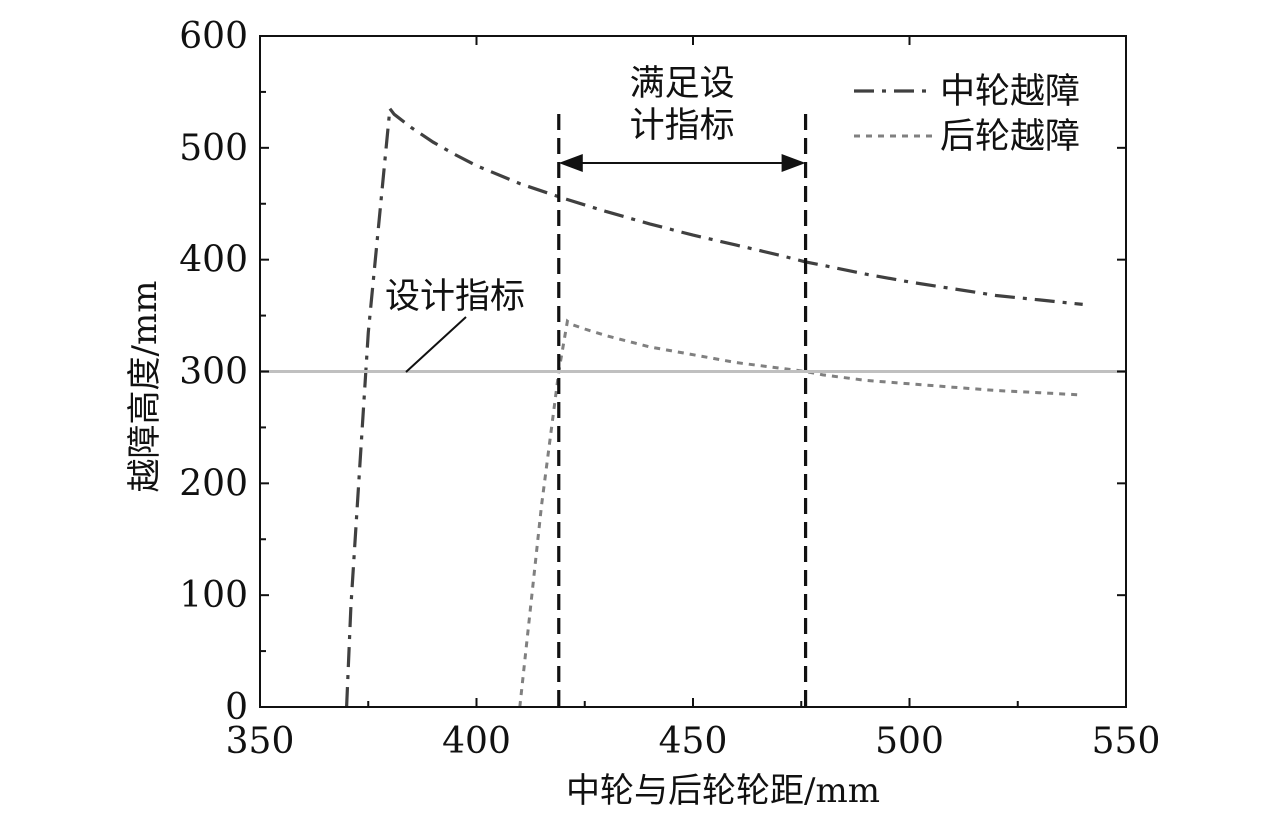 The width and height of the screenshot is (1276, 817). What do you see at coordinates (1010, 92) in the screenshot?
I see `legend-label-0: 中轮越障` at bounding box center [1010, 92].